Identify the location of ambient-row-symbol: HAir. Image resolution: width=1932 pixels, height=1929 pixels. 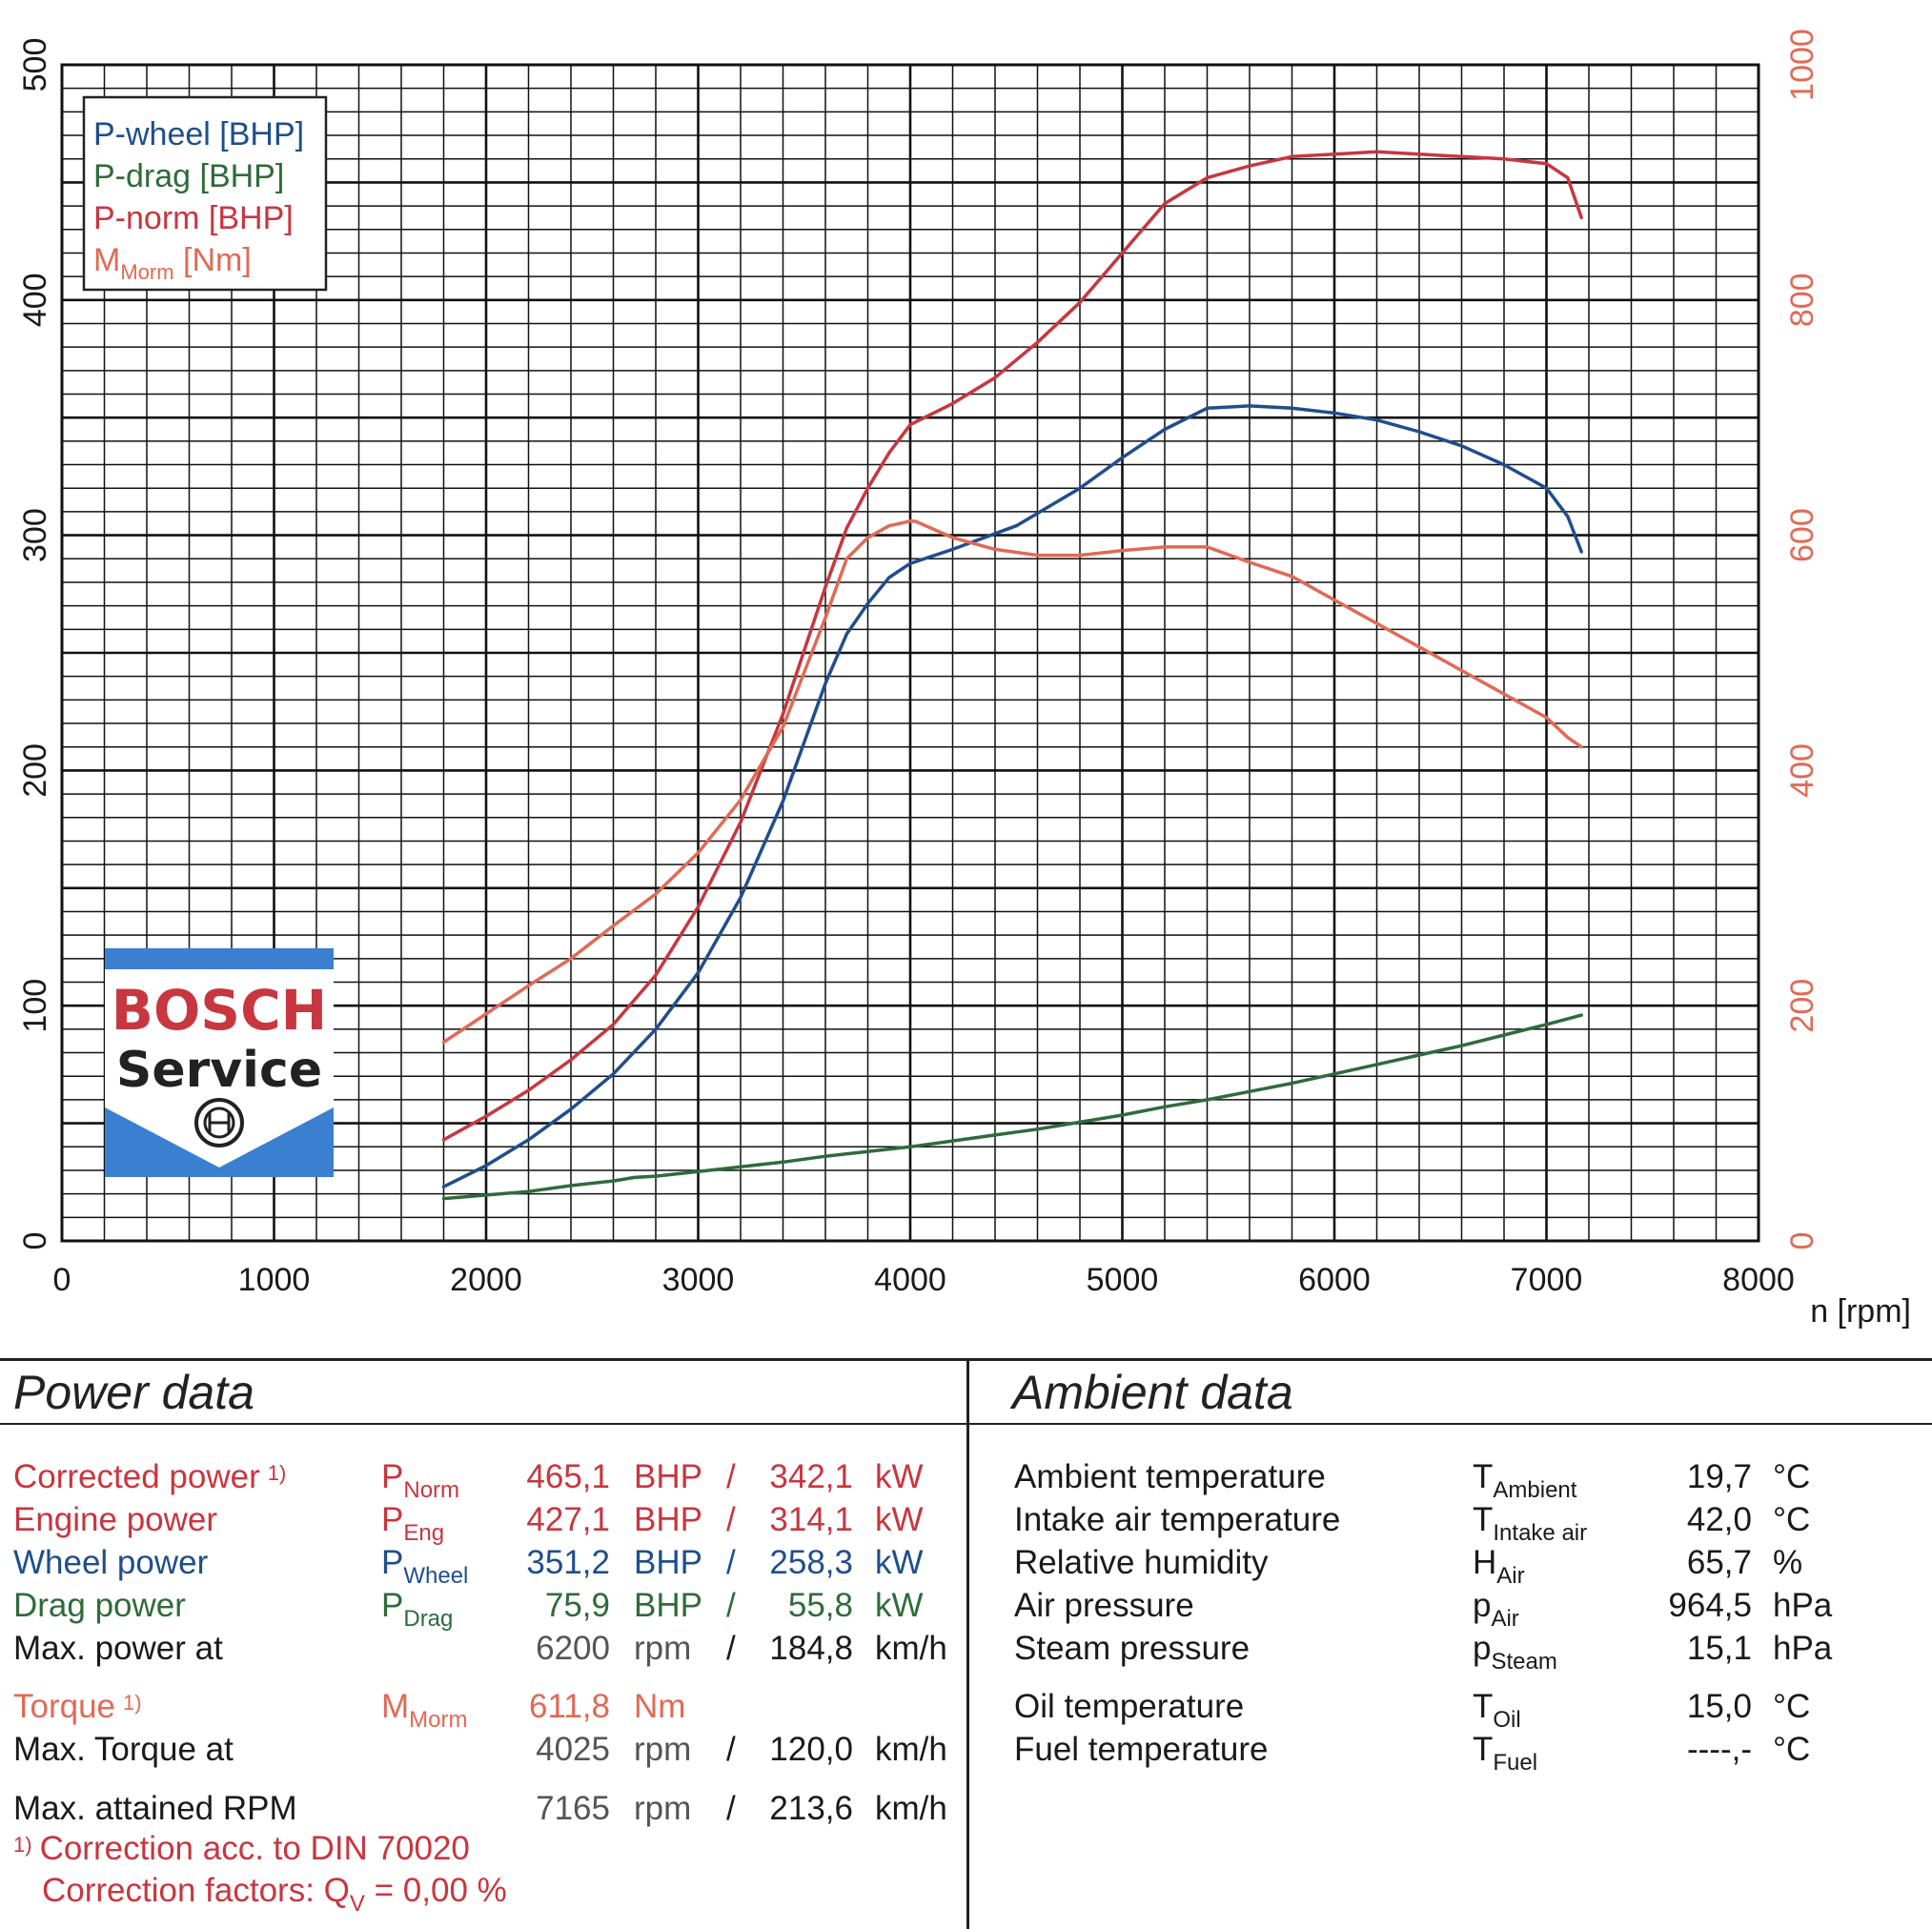
(1499, 1566).